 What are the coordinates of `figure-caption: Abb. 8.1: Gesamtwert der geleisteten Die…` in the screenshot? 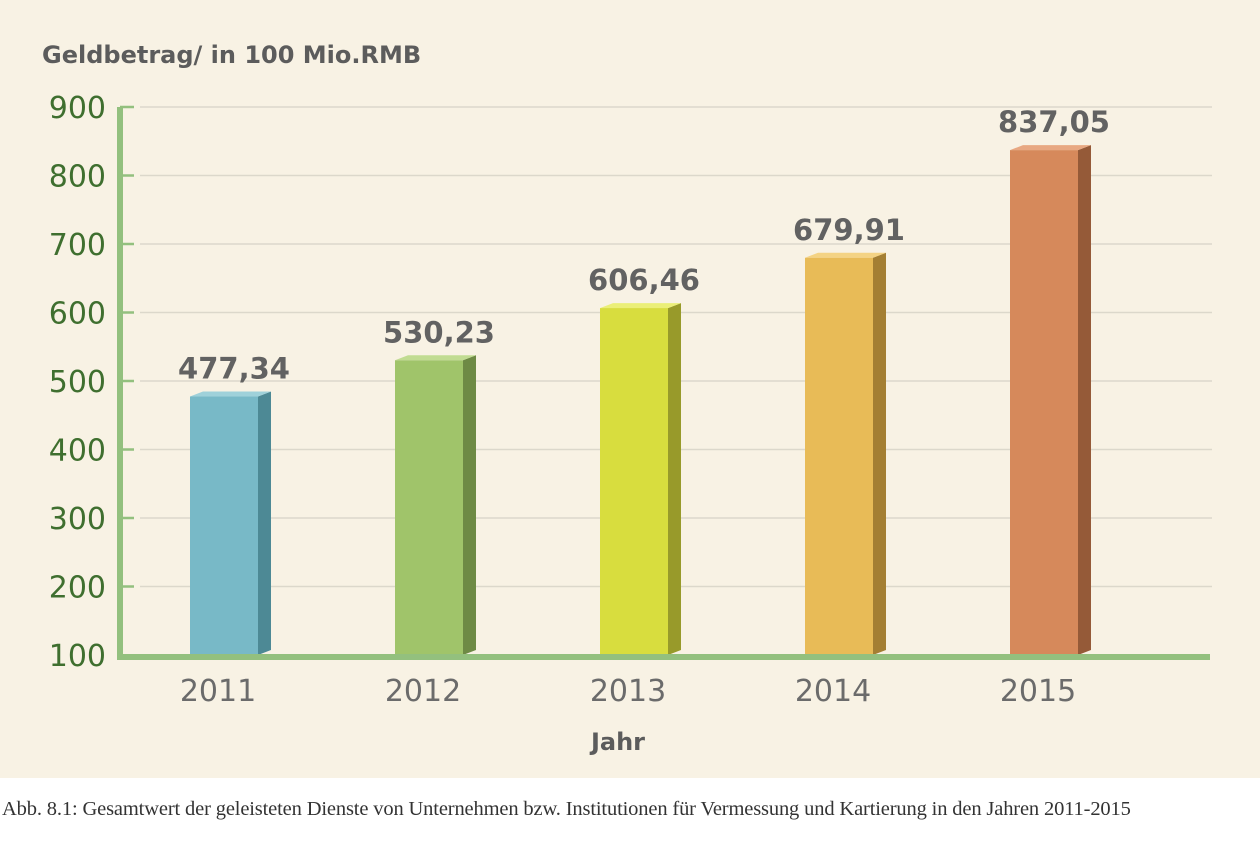 It's located at (566, 809).